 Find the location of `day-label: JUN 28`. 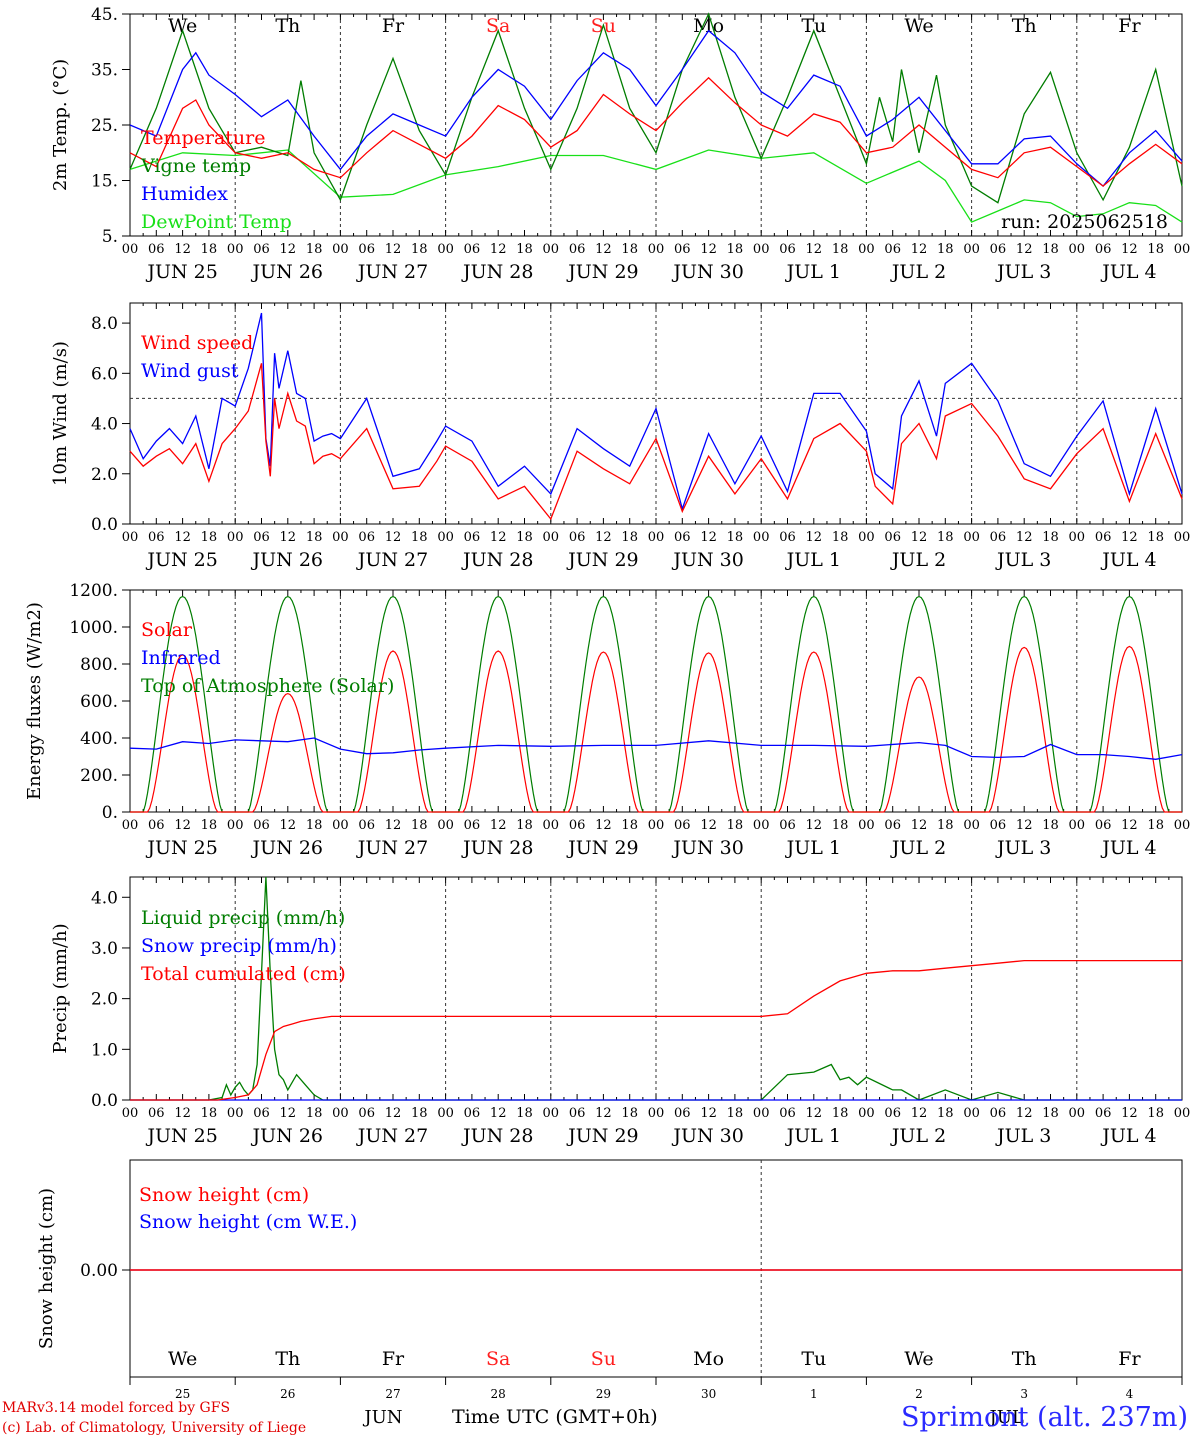

day-label: JUN 28 is located at coordinates (497, 1136).